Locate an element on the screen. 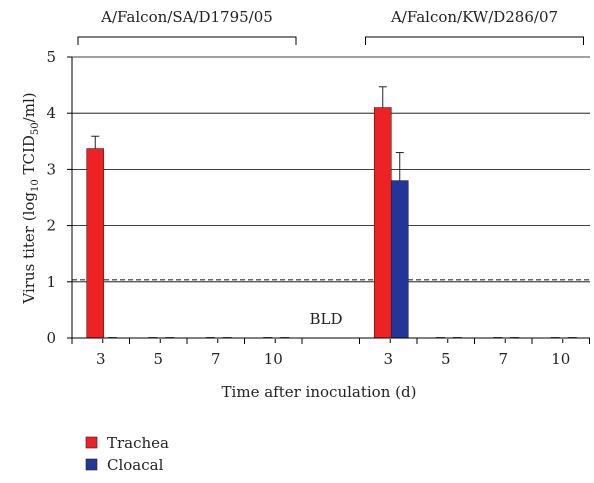  y-axis-label-part: 50 is located at coordinates (35, 128).